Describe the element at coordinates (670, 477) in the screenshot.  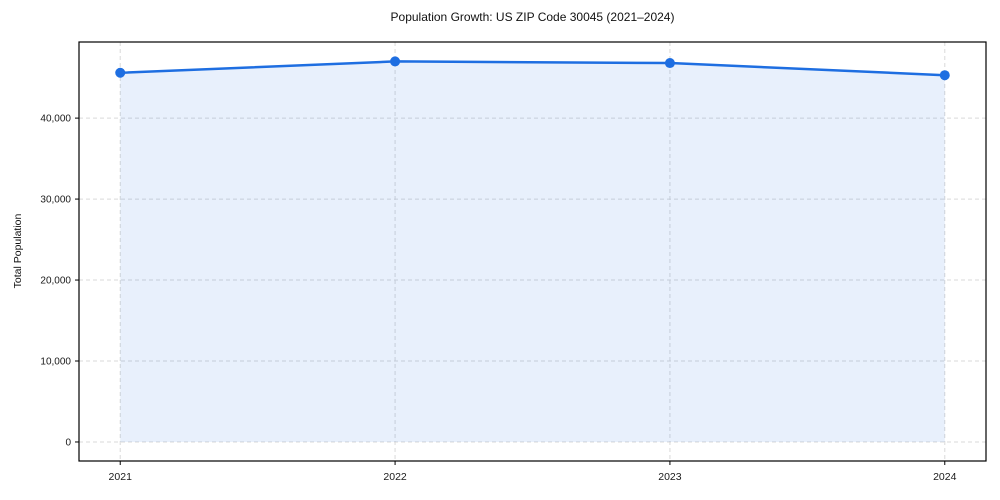
I see `x-tick-label: 2023` at that location.